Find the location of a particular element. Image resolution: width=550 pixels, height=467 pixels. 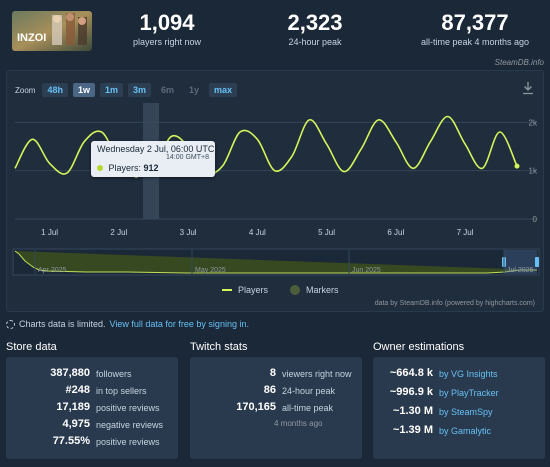

tooltip-series-label: Players: is located at coordinates (125, 168).